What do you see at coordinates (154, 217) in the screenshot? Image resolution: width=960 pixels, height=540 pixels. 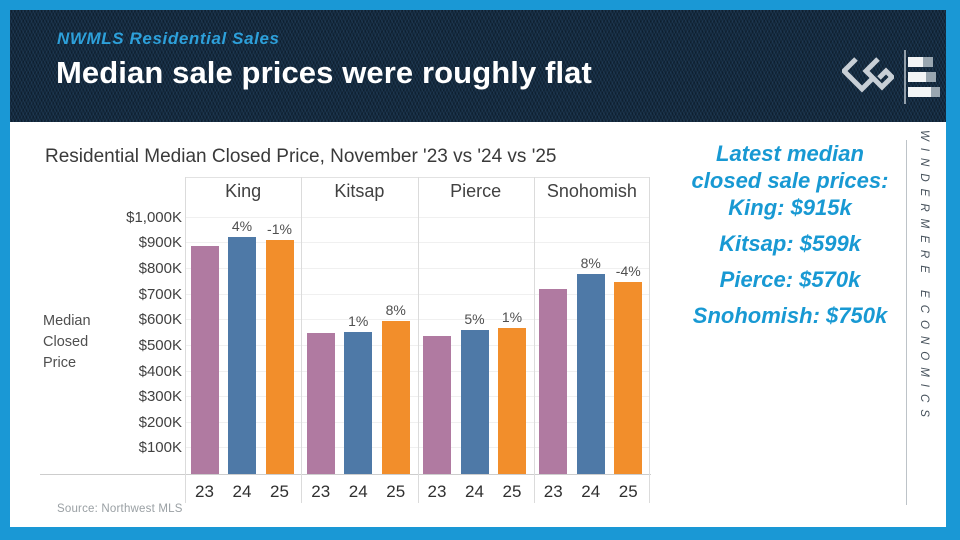 I see `y-tick-label: $1,000K` at bounding box center [154, 217].